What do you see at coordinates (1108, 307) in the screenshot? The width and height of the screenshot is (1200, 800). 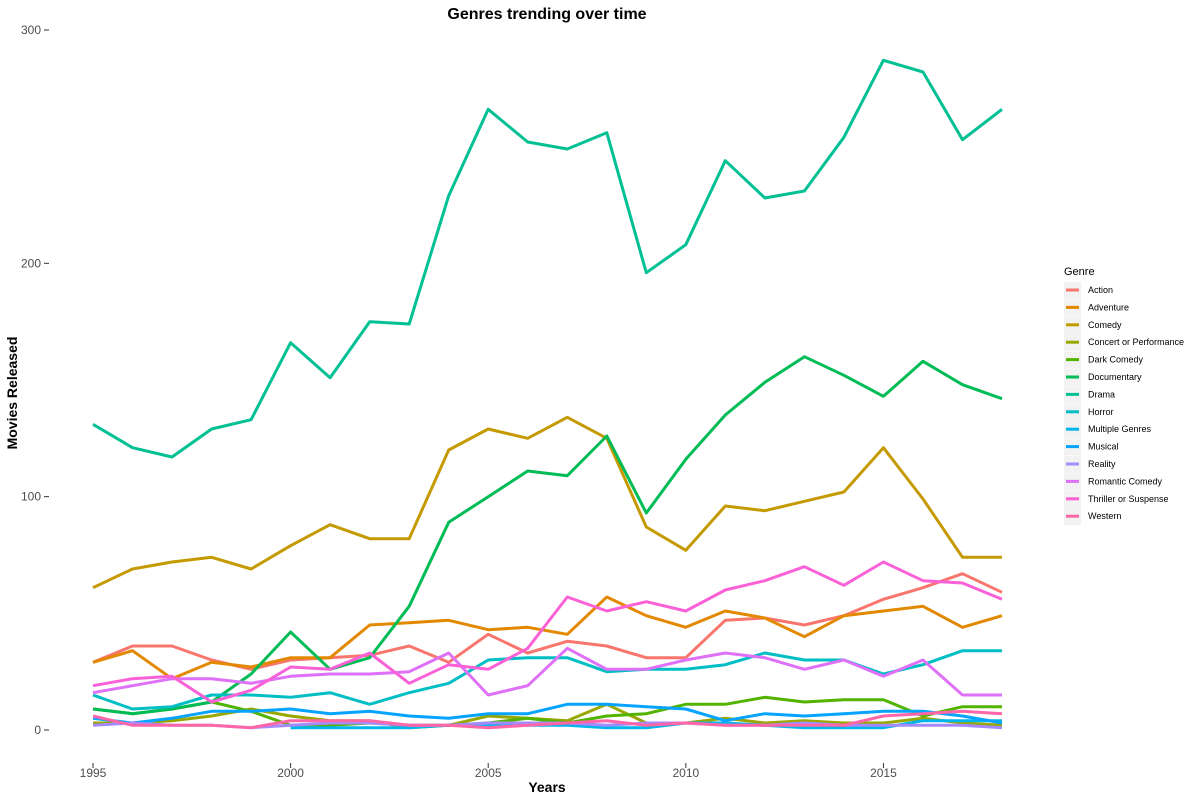 I see `legend-label: Adventure` at bounding box center [1108, 307].